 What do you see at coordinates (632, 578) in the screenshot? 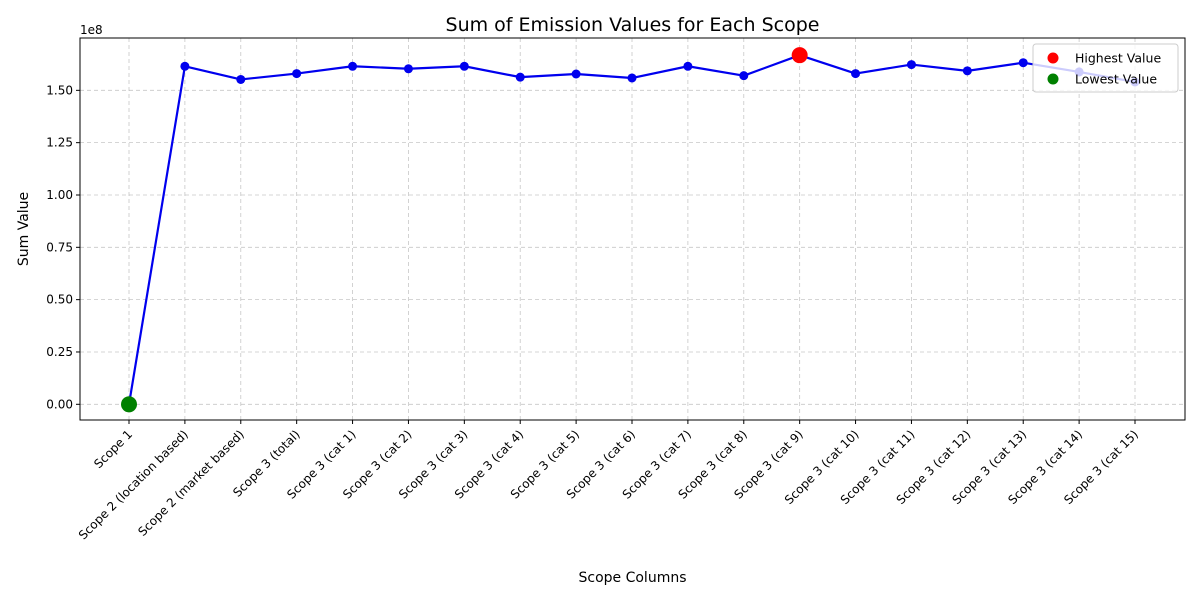
I see `x-axis-title: Scope Columns` at bounding box center [632, 578].